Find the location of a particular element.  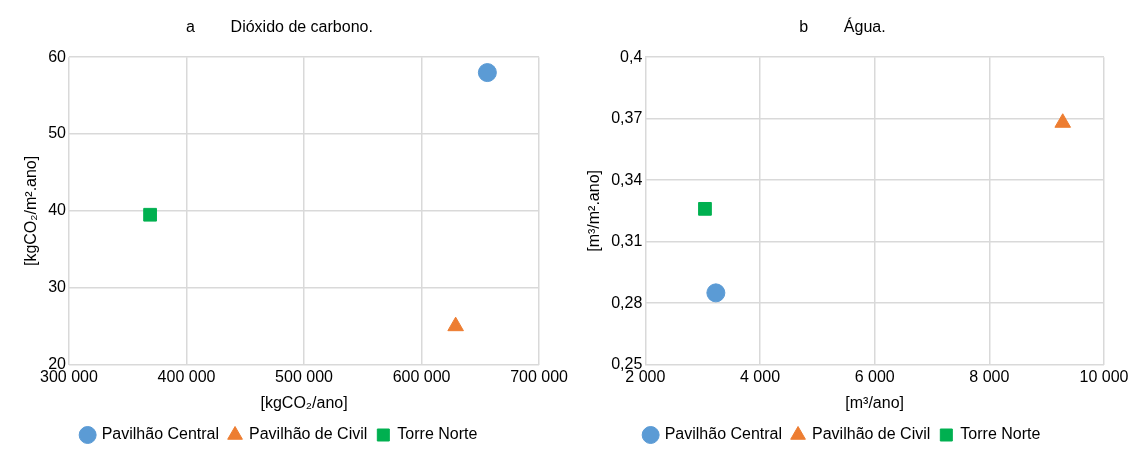

chart-title: a Dióxido de carbono. is located at coordinates (279, 27).